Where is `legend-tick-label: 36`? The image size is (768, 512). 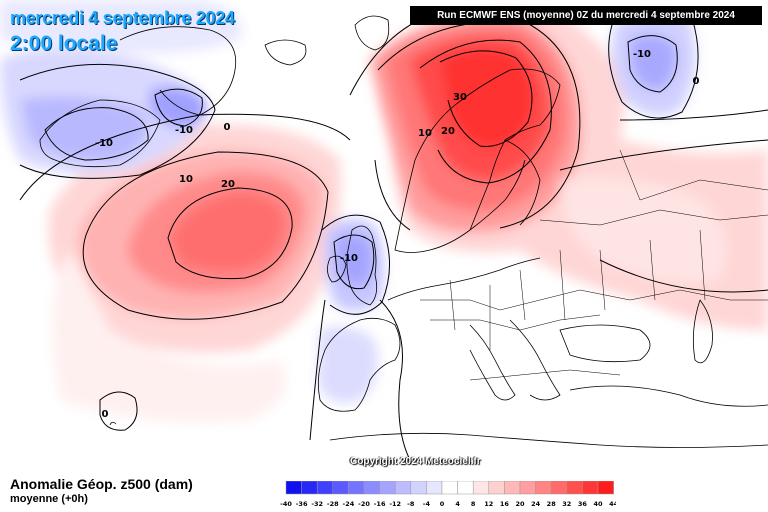
legend-tick-label: 36 is located at coordinates (583, 504).